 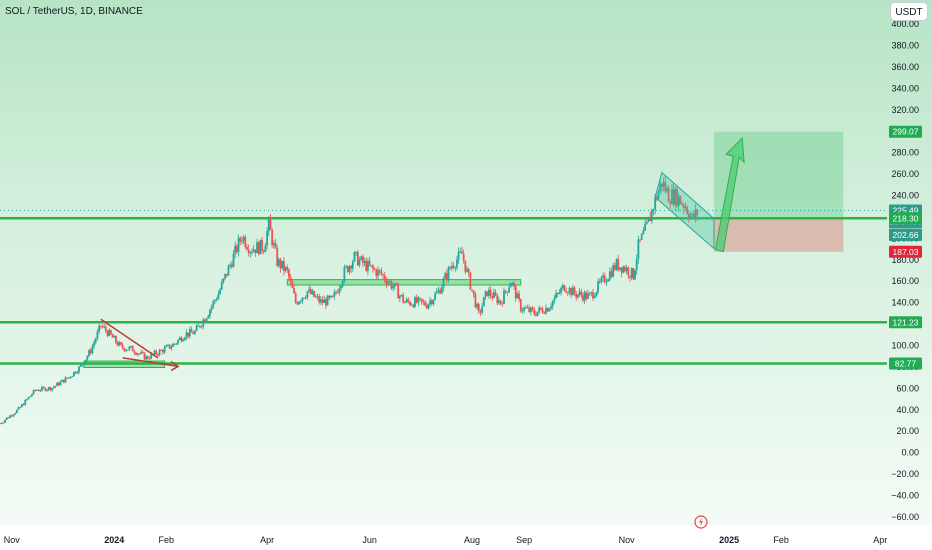 I want to click on projection-arrow, so click(x=729, y=195).